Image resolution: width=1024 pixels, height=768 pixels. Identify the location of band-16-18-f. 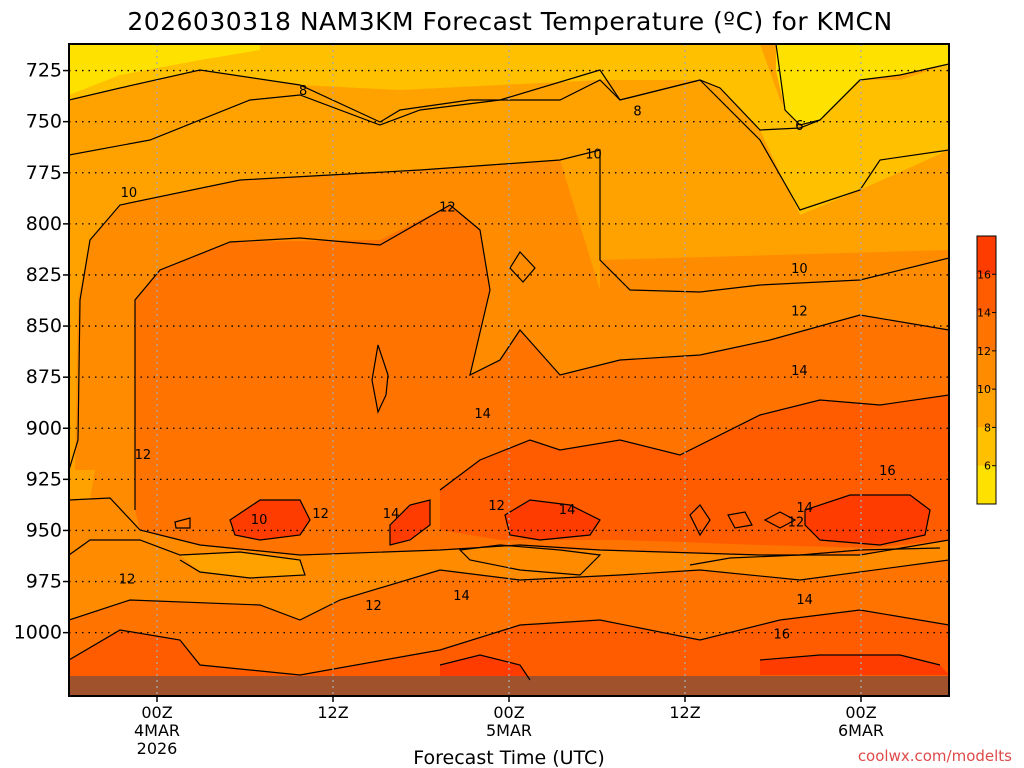
(854, 665).